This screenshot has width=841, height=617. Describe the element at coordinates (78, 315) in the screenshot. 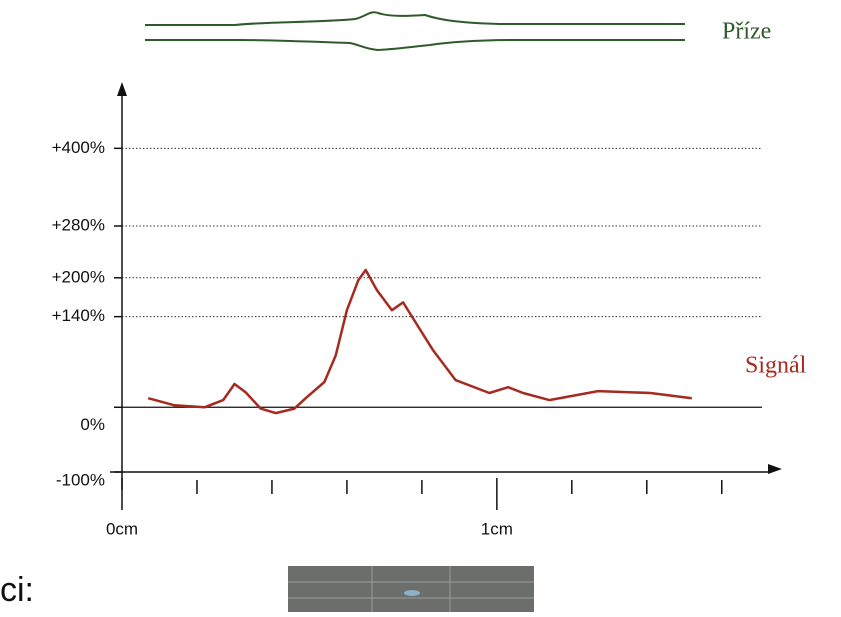

I see `y-tick-label: +140%` at that location.